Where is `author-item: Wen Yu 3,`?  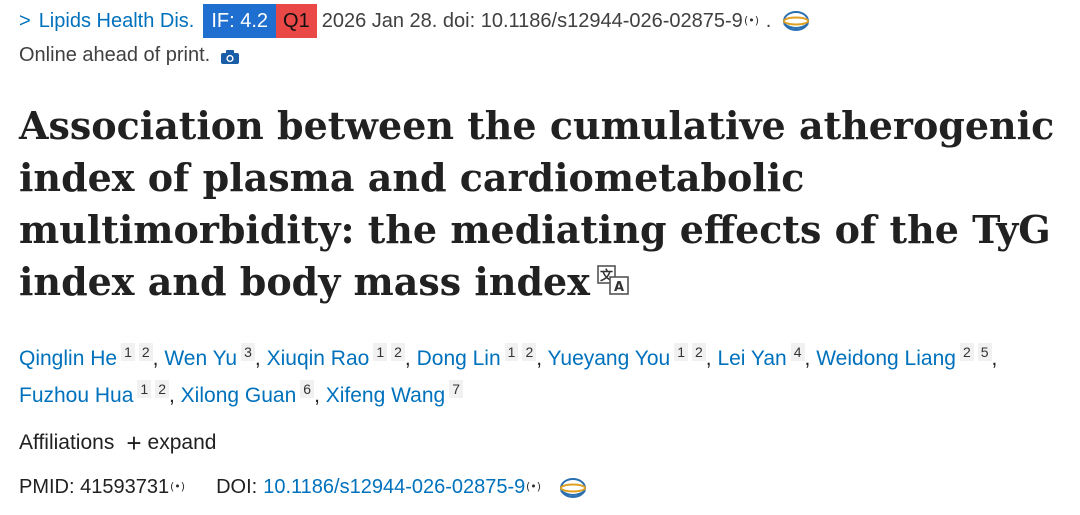 author-item: Wen Yu 3, is located at coordinates (215, 356).